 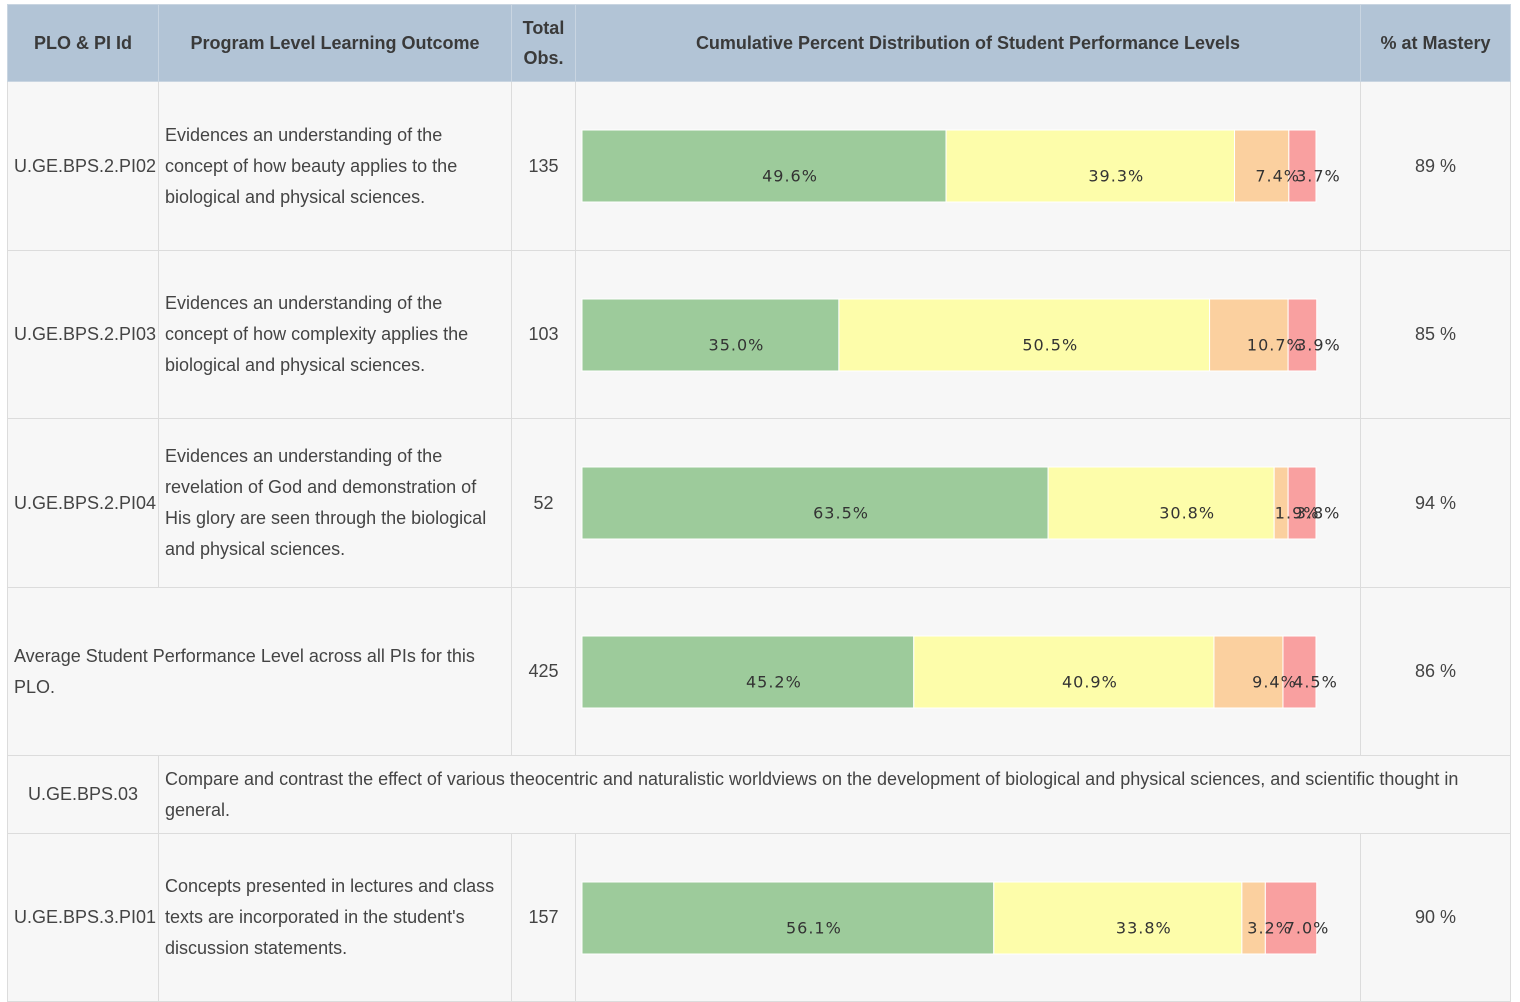 I want to click on bar-label: 49.6%, so click(x=790, y=176).